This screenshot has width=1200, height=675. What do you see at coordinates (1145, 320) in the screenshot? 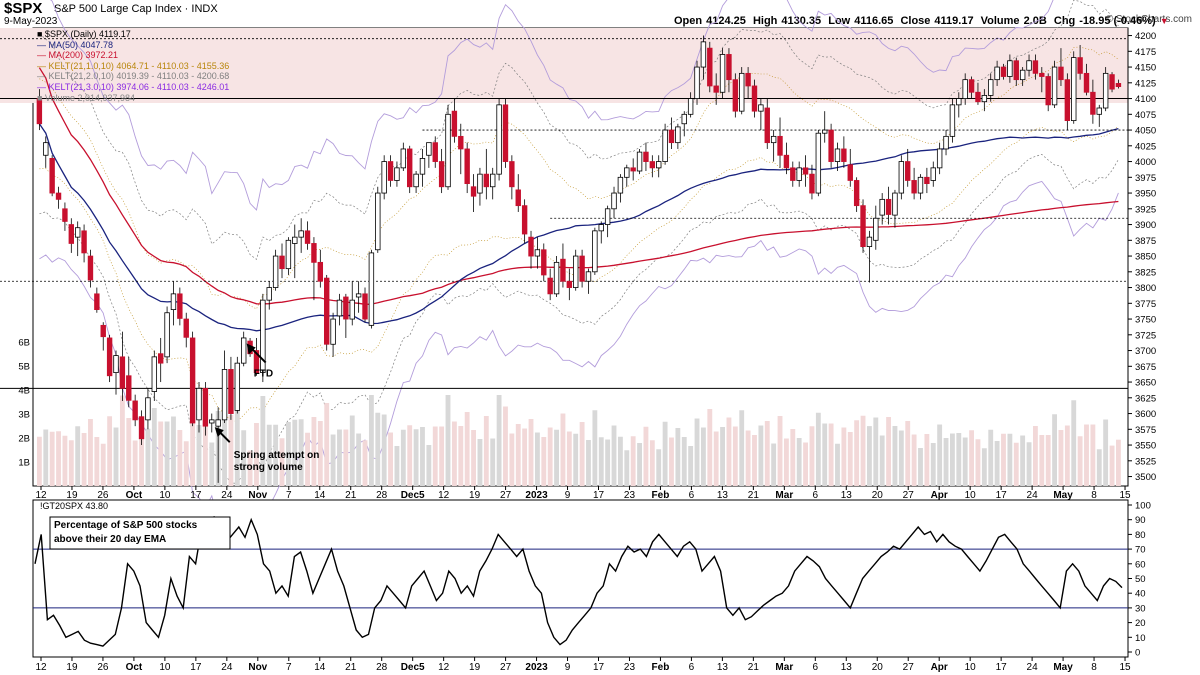
I see `y-tick-label: 3750` at bounding box center [1145, 320].